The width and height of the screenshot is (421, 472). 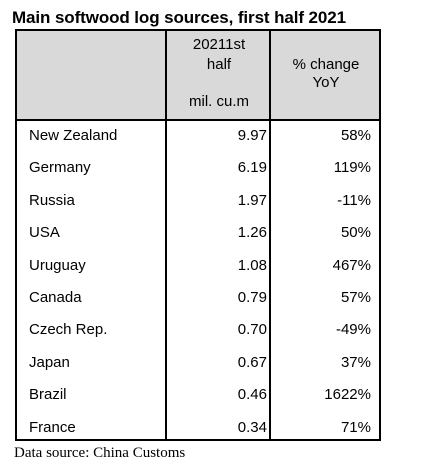 I want to click on country-cell: USA, so click(x=44, y=233).